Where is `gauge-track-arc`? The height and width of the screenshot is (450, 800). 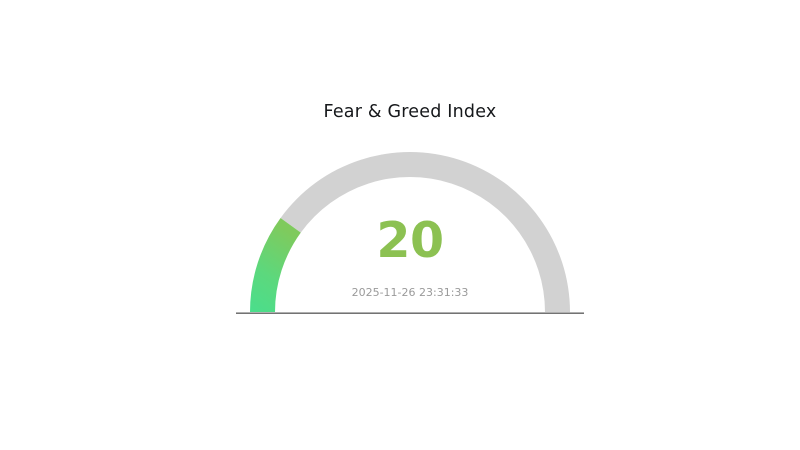 gauge-track-arc is located at coordinates (425, 231).